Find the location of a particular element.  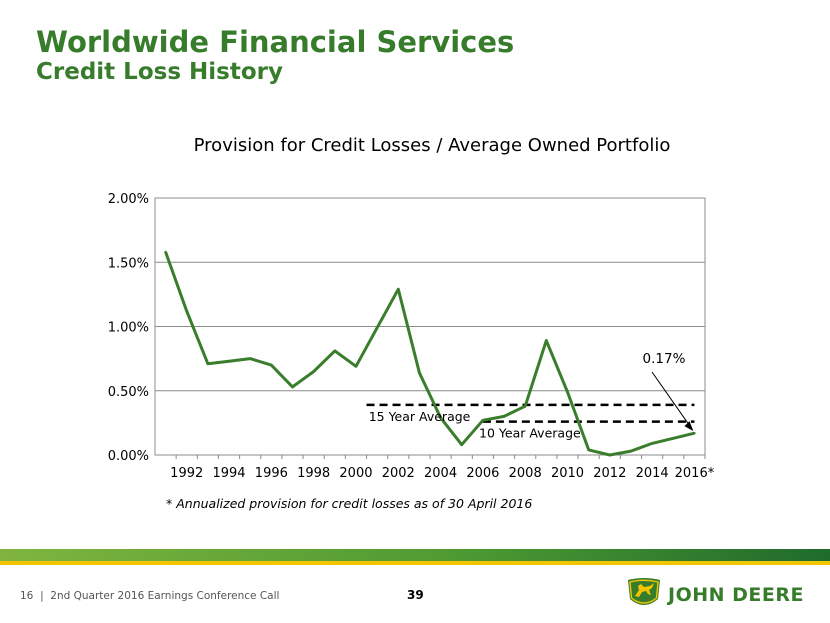

x-tick-label: 2002 is located at coordinates (398, 473).